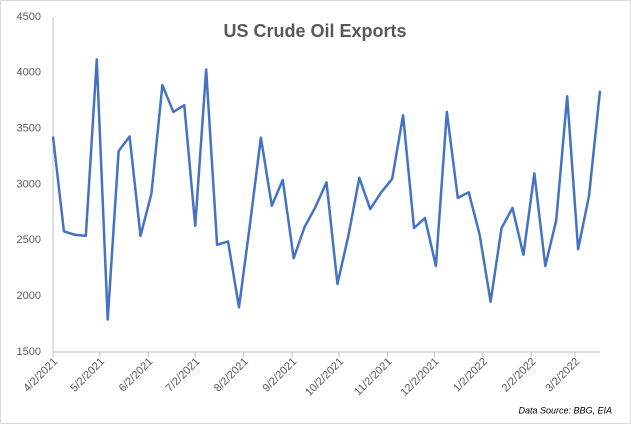 The height and width of the screenshot is (424, 631). Describe the element at coordinates (314, 31) in the screenshot. I see `chart-title: US Crude Oil Exports` at that location.